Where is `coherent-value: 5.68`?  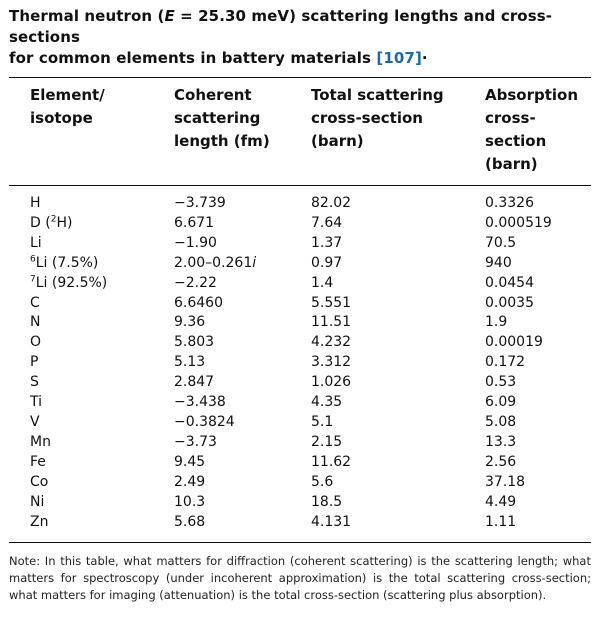
coherent-value: 5.68 is located at coordinates (190, 521).